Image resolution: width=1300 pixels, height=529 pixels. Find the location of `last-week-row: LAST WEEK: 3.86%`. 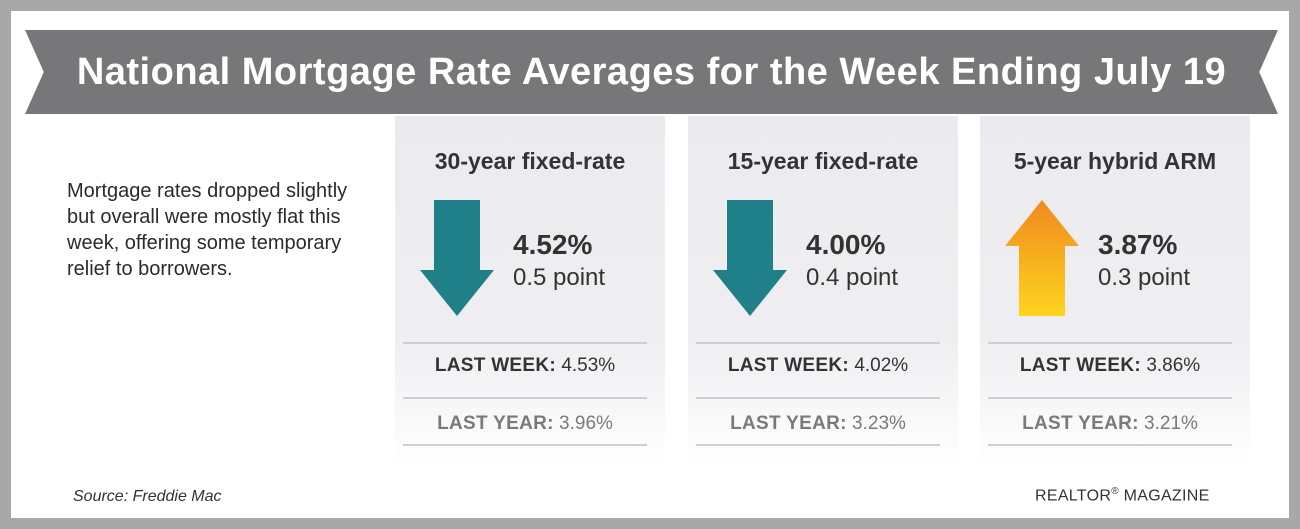

last-week-row: LAST WEEK: 3.86% is located at coordinates (1110, 366).